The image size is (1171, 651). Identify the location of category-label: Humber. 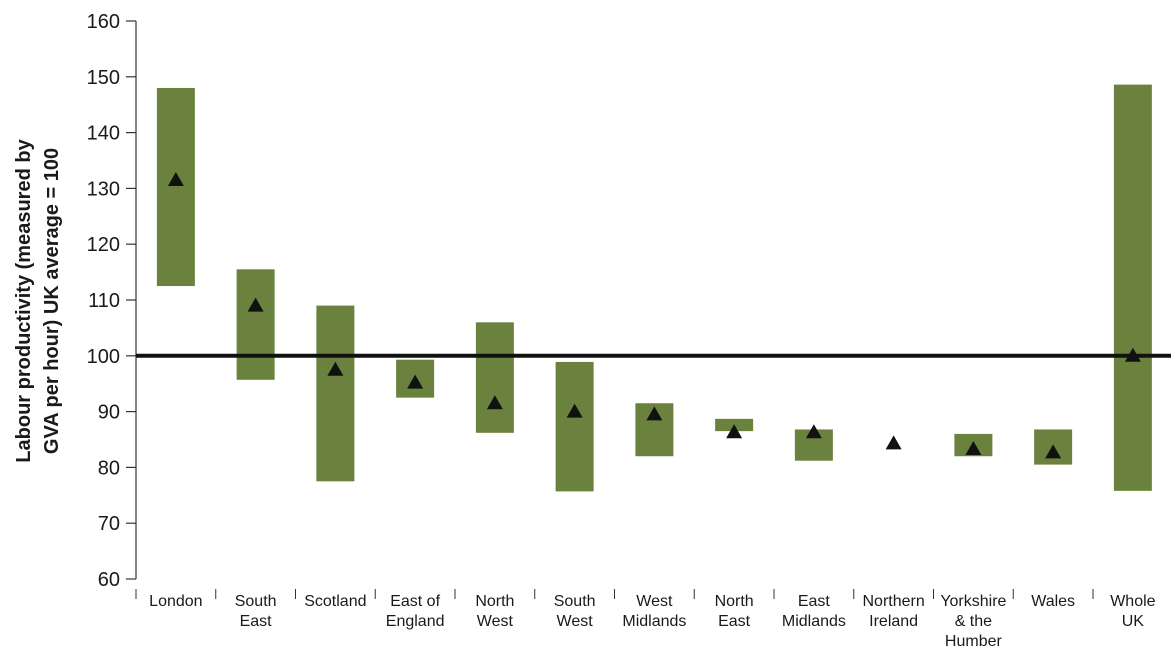
(974, 641).